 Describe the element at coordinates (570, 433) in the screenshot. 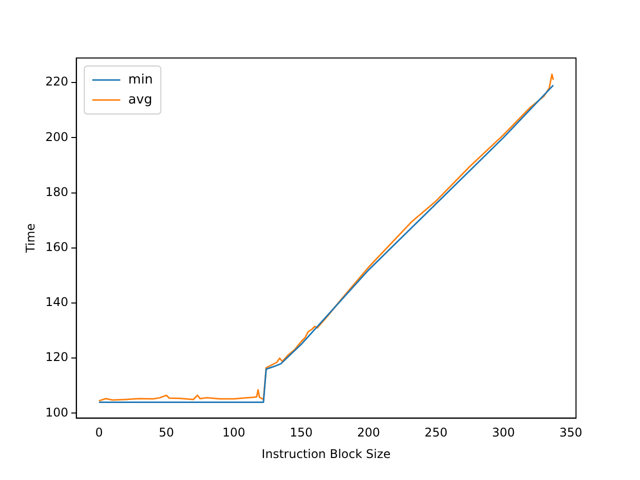

I see `x-tick-label: 350` at that location.